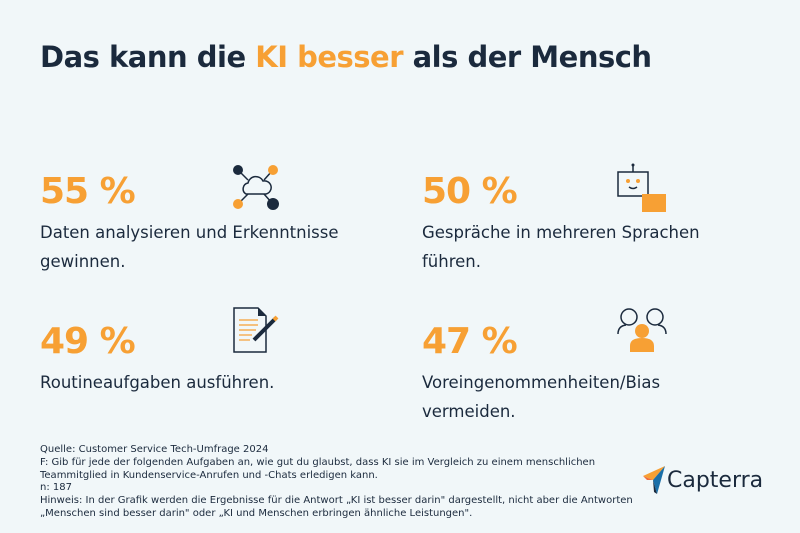  Describe the element at coordinates (541, 397) in the screenshot. I see `stat-label: Voreingenommenheiten/Bias vermeiden.` at that location.